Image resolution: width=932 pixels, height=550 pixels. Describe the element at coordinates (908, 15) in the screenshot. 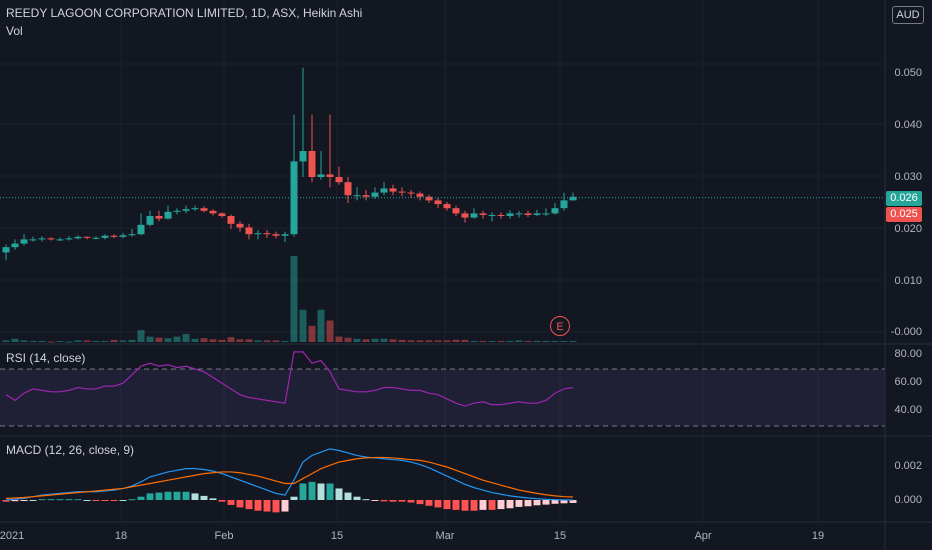

I see `currency-button: AUD` at that location.